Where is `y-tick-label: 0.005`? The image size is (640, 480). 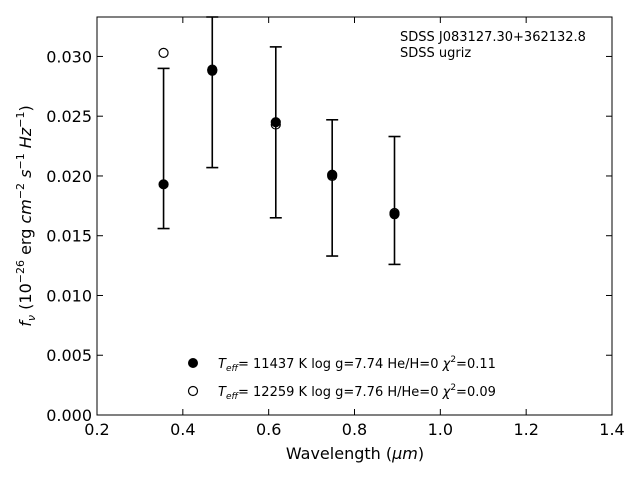
y-tick-label: 0.005 is located at coordinates (69, 355).